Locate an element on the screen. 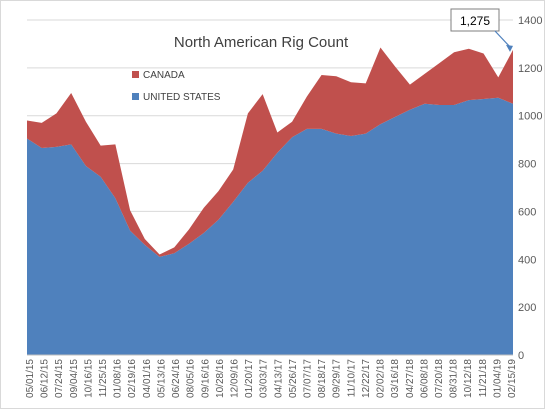 Image resolution: width=545 pixels, height=410 pixels. callout-label: 1,275 is located at coordinates (475, 21).